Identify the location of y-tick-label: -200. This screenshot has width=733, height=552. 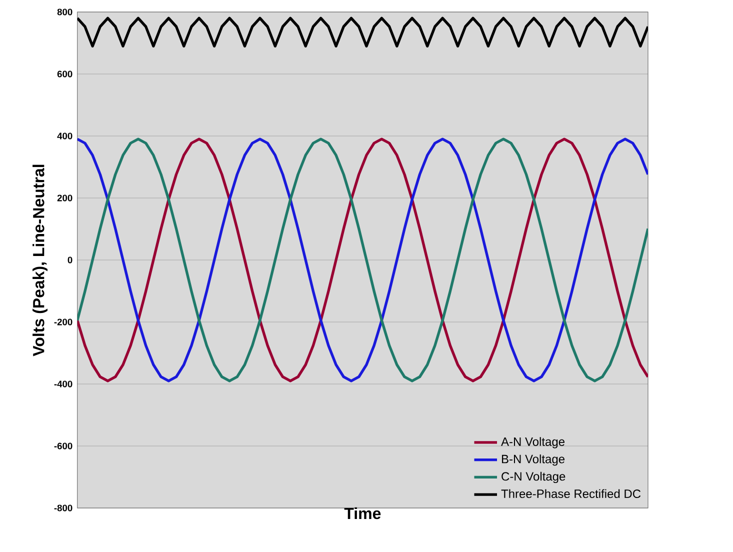
(63, 322).